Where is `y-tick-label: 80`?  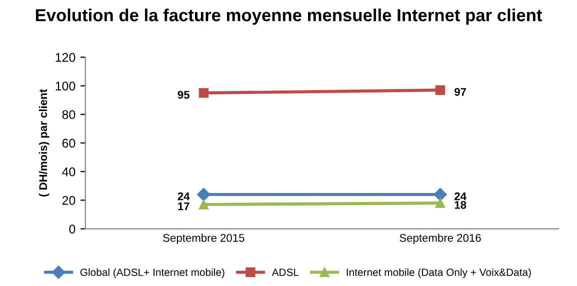 y-tick-label: 80 is located at coordinates (69, 115).